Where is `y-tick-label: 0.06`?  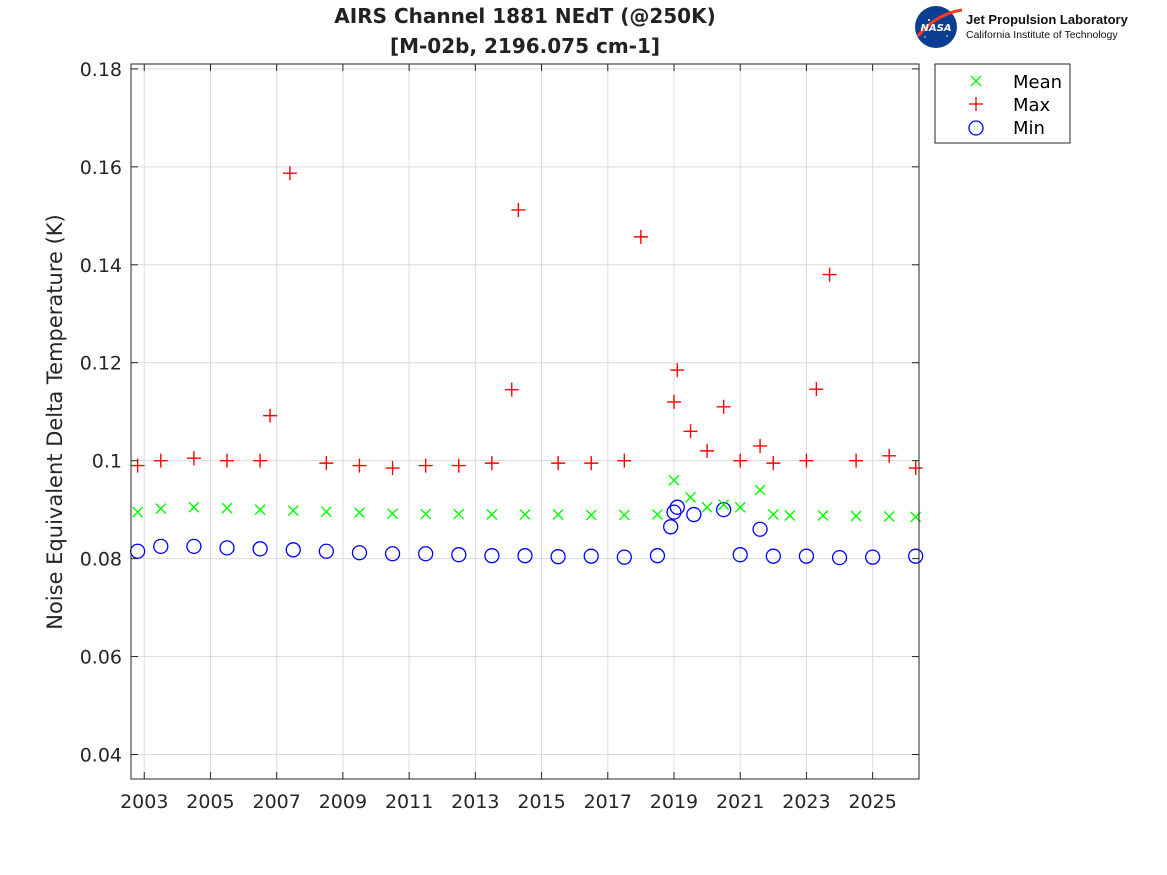
y-tick-label: 0.06 is located at coordinates (101, 658).